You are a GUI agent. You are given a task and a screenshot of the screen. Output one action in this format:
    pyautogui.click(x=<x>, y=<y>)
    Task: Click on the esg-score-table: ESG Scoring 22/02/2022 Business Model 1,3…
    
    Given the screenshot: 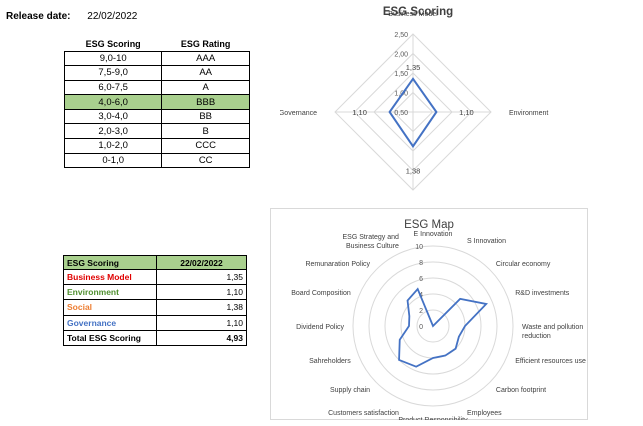 What is the action you would take?
    pyautogui.click(x=155, y=300)
    